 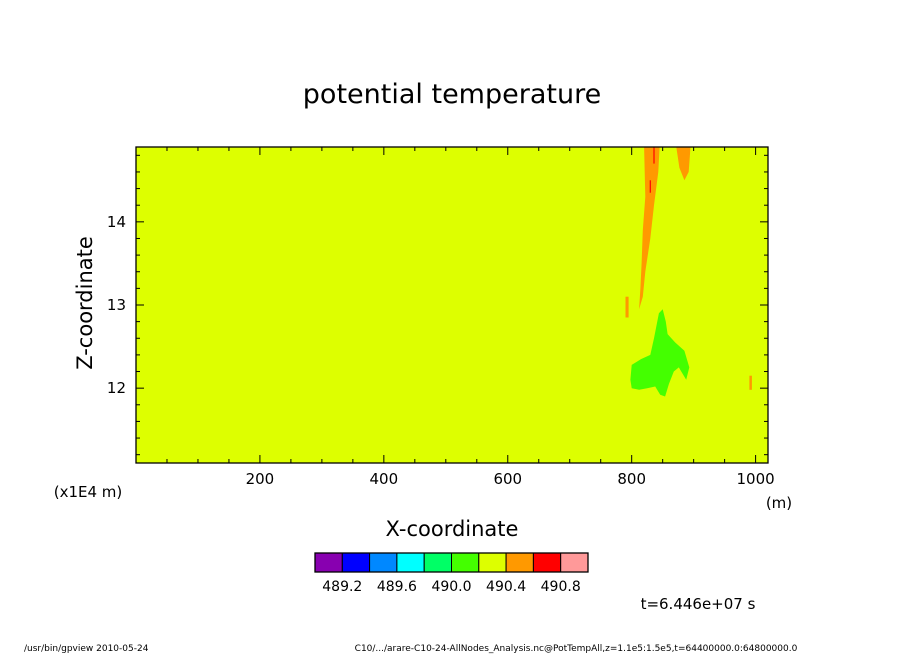 What do you see at coordinates (561, 587) in the screenshot?
I see `colorbar-label: 490.8` at bounding box center [561, 587].